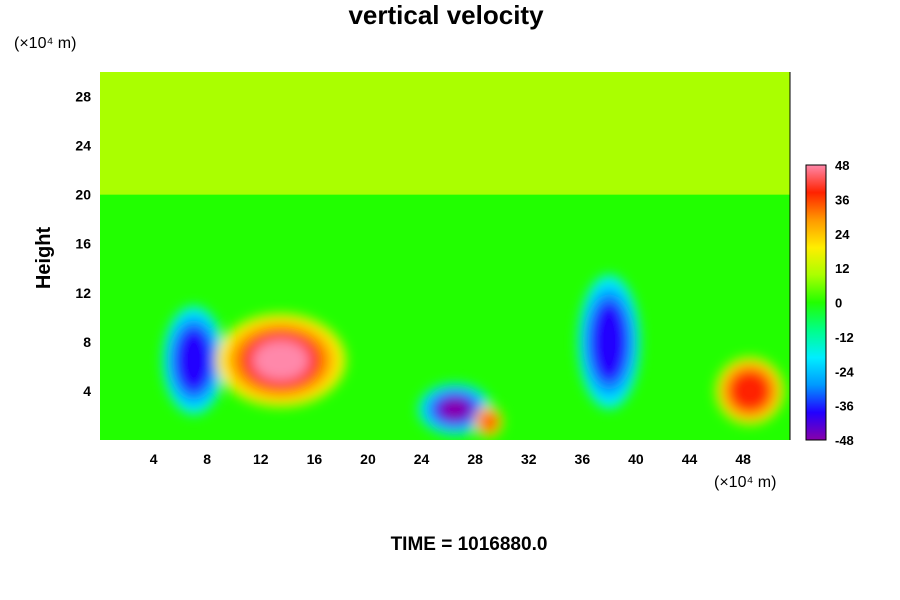  What do you see at coordinates (745, 482) in the screenshot?
I see `x-unit-label: (×10⁴ m)` at bounding box center [745, 482].